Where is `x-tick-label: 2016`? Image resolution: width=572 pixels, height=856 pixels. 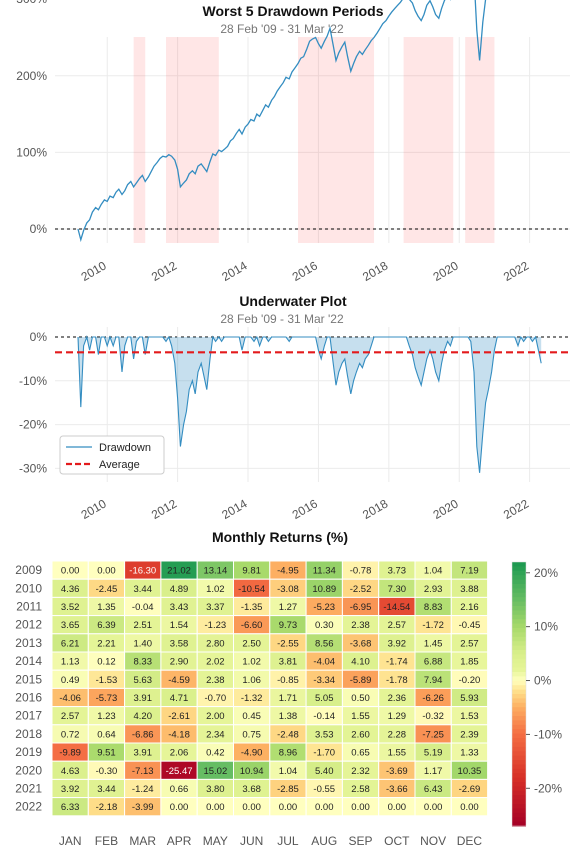 x-tick-label: 2016 is located at coordinates (305, 509).